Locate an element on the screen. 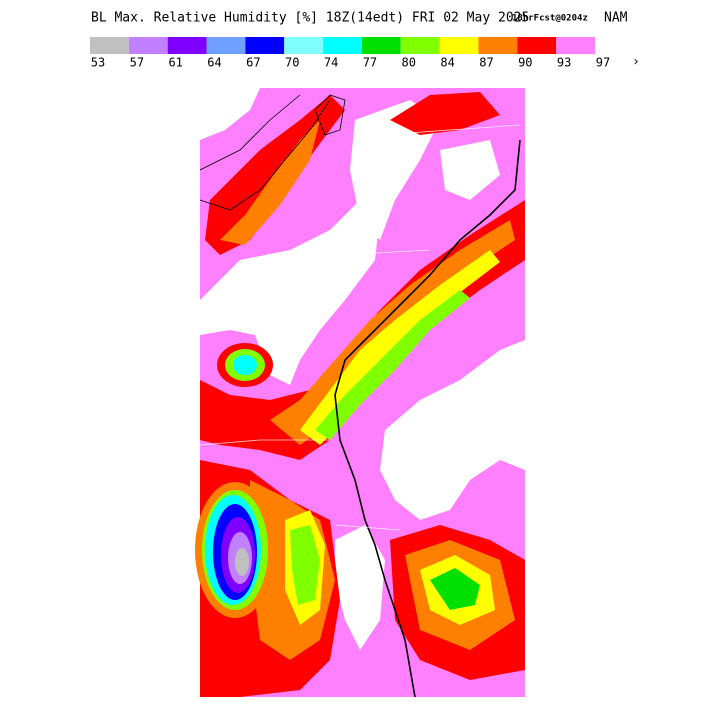  legend-label: 97 is located at coordinates (603, 63).